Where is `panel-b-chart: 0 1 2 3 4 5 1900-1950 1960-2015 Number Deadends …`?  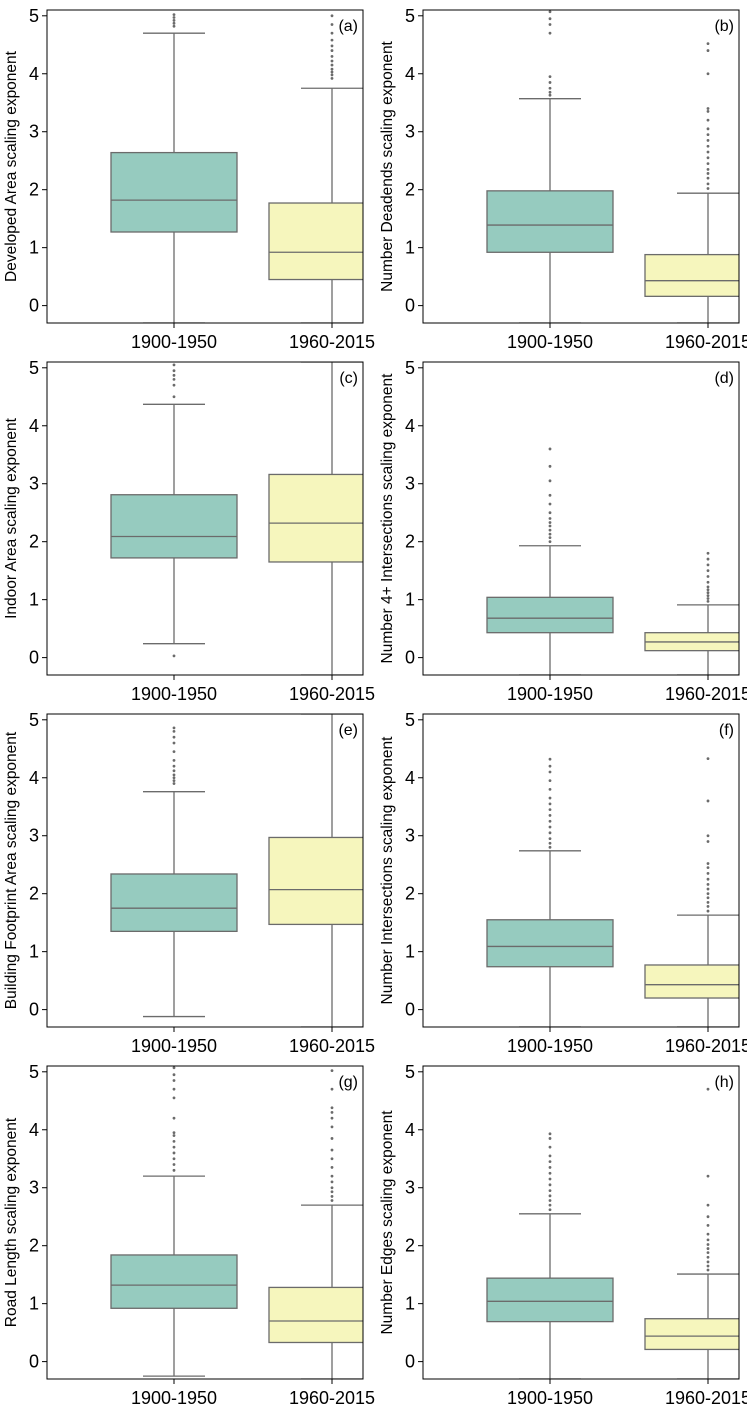
panel-b-chart: 0 1 2 3 4 5 1900-1950 1960-2015 Number Deadends … is located at coordinates (563, 179).